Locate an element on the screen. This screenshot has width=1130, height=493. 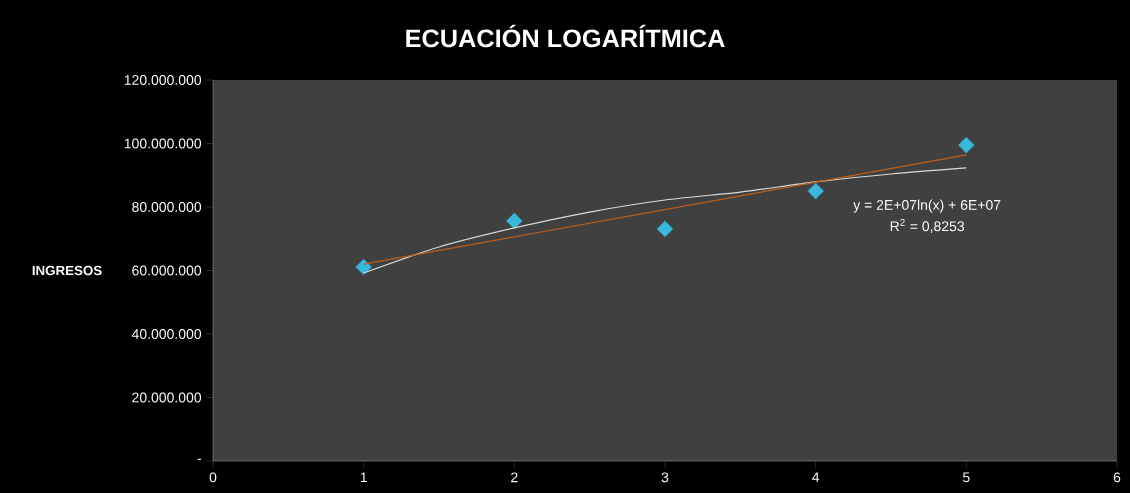
x-tick-label: 3 is located at coordinates (665, 477).